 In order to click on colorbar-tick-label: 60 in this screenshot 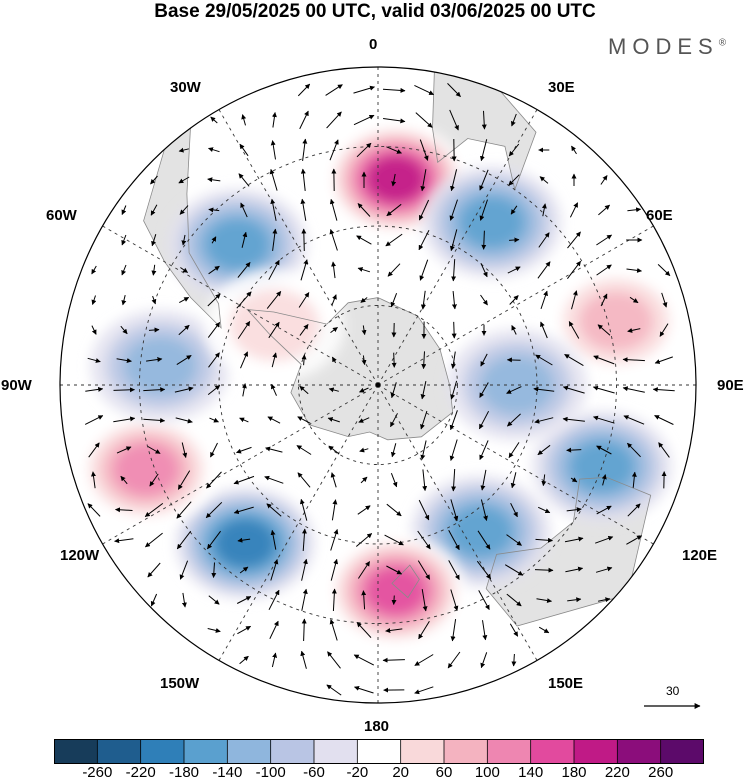, I will do `click(444, 772)`.